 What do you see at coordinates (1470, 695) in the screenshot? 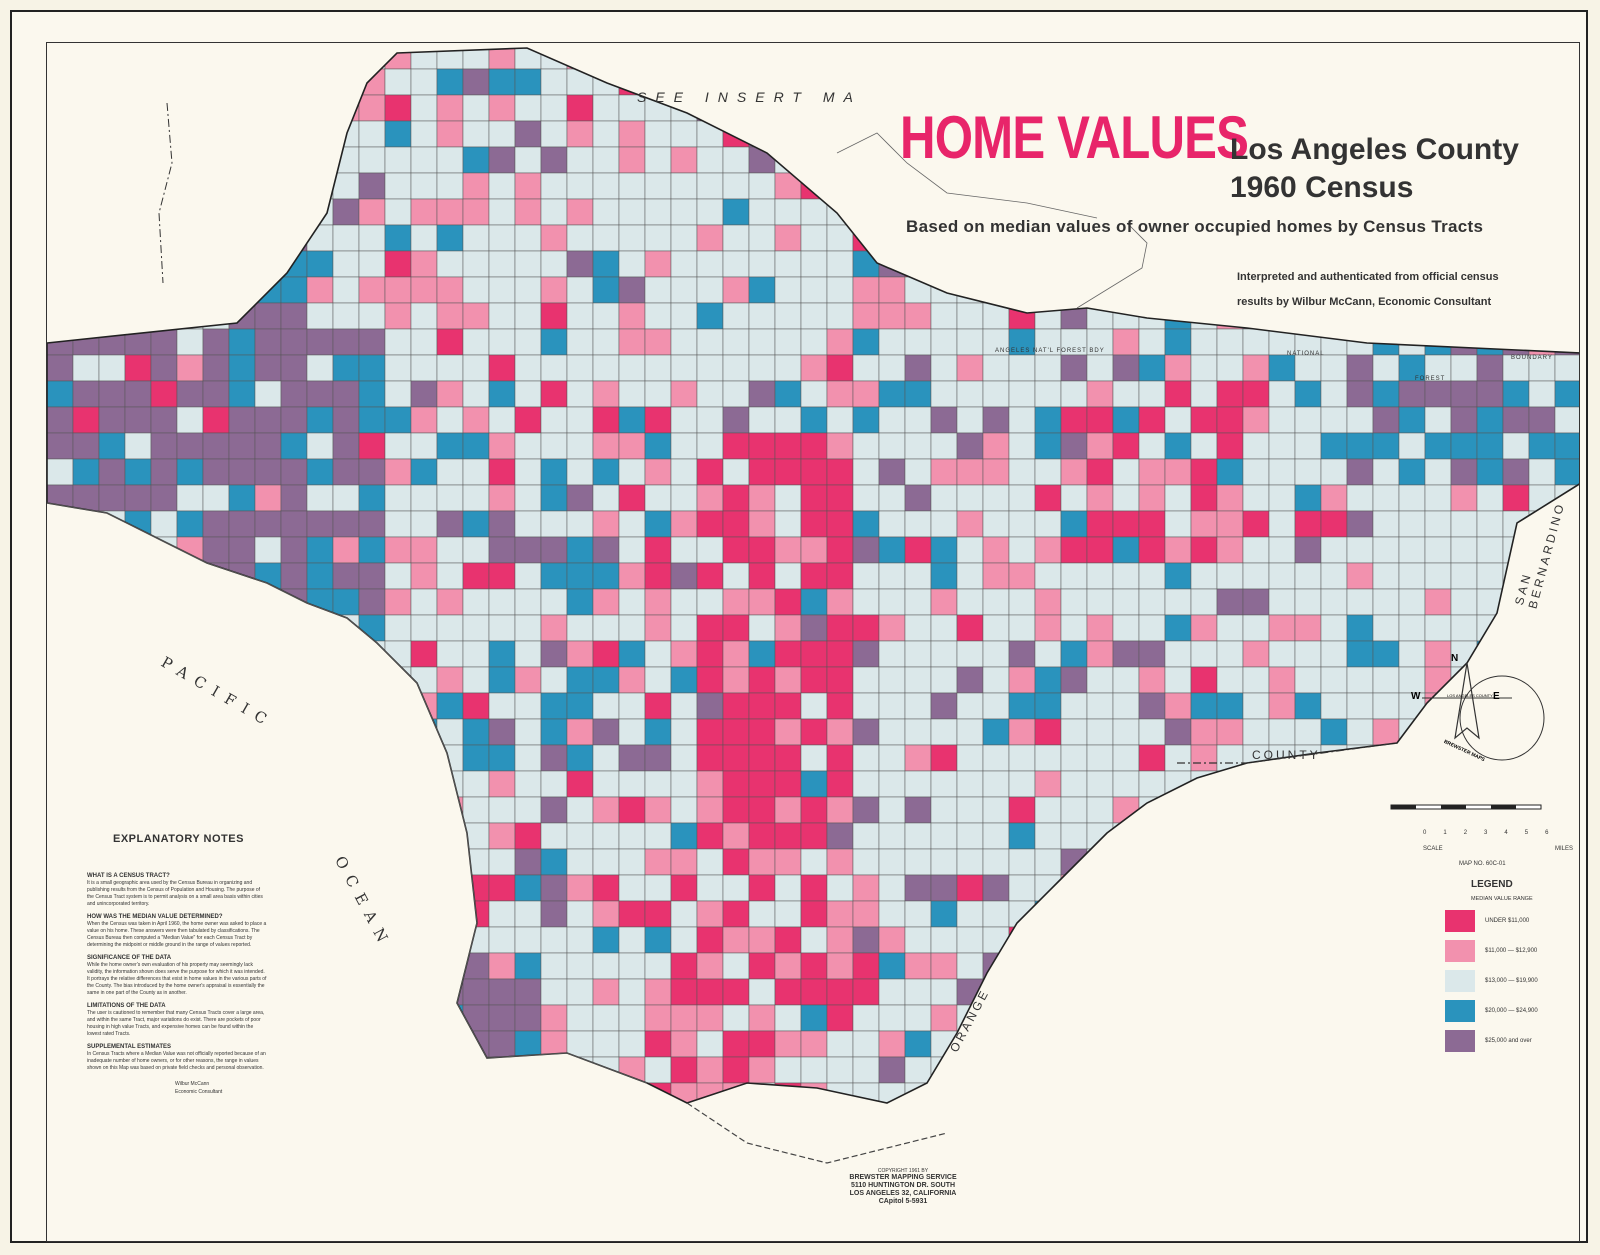
I see `compass-inset-label: LOS ANGELES COUNTY` at bounding box center [1470, 695].